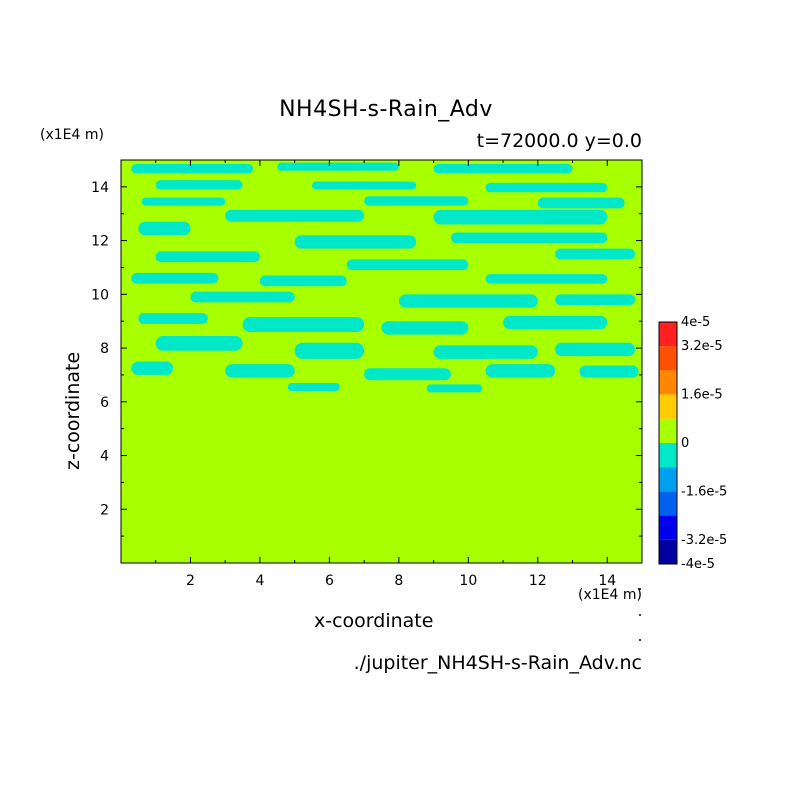  Describe the element at coordinates (610, 595) in the screenshot. I see `x-axis-units: (x1E4 m)` at that location.